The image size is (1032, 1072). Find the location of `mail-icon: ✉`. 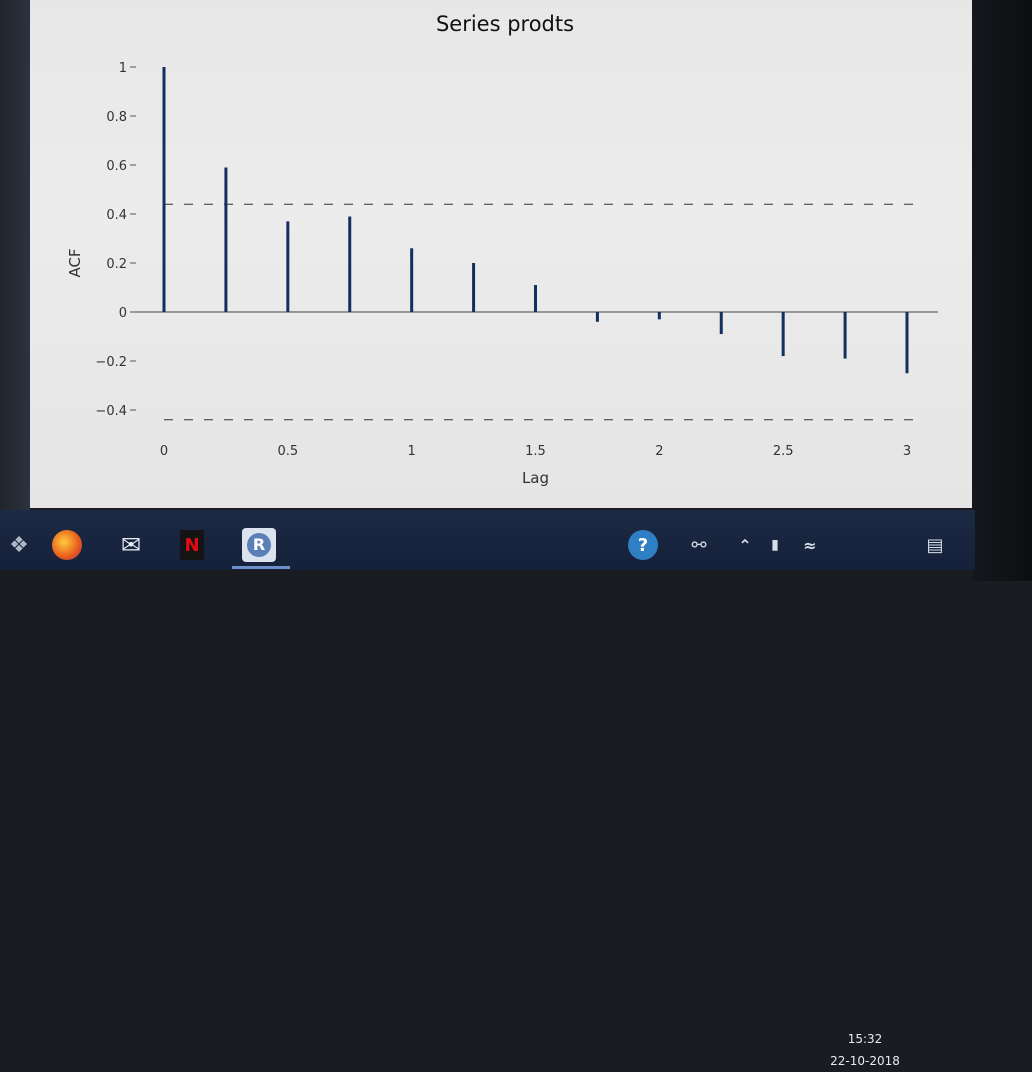

mail-icon: ✉ is located at coordinates (131, 545).